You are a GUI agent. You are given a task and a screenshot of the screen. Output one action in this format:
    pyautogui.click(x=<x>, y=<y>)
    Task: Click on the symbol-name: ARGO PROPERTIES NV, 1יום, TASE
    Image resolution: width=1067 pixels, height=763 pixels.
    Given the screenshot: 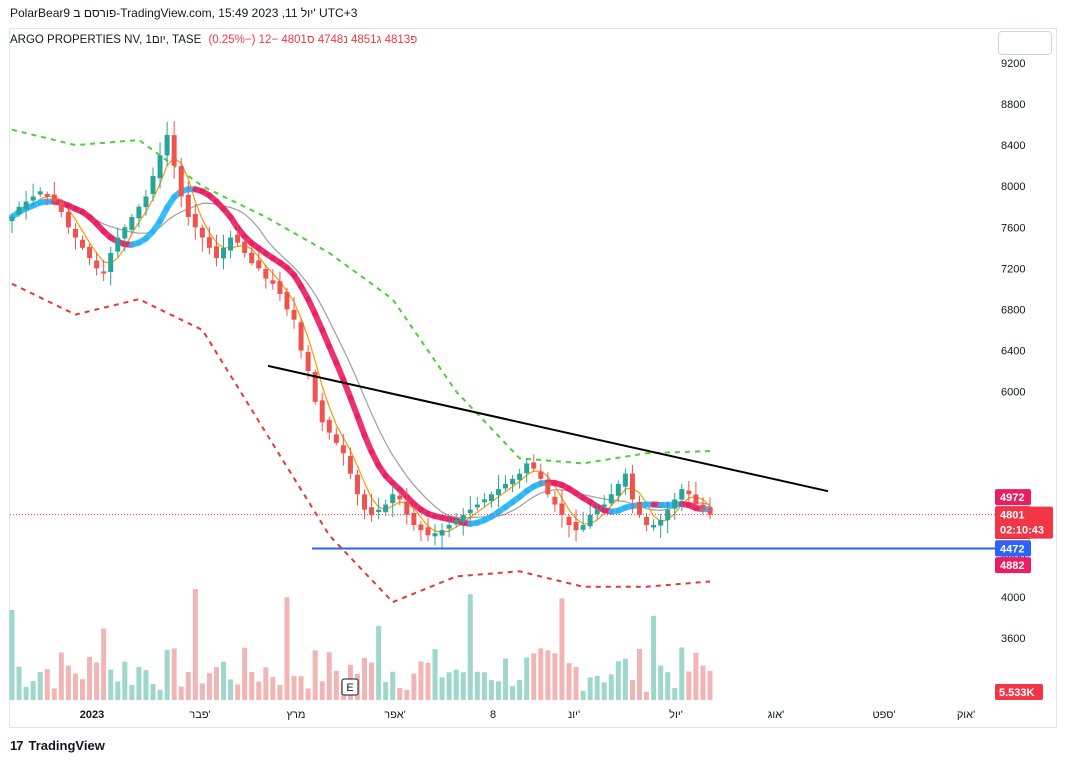 What is the action you would take?
    pyautogui.click(x=106, y=40)
    